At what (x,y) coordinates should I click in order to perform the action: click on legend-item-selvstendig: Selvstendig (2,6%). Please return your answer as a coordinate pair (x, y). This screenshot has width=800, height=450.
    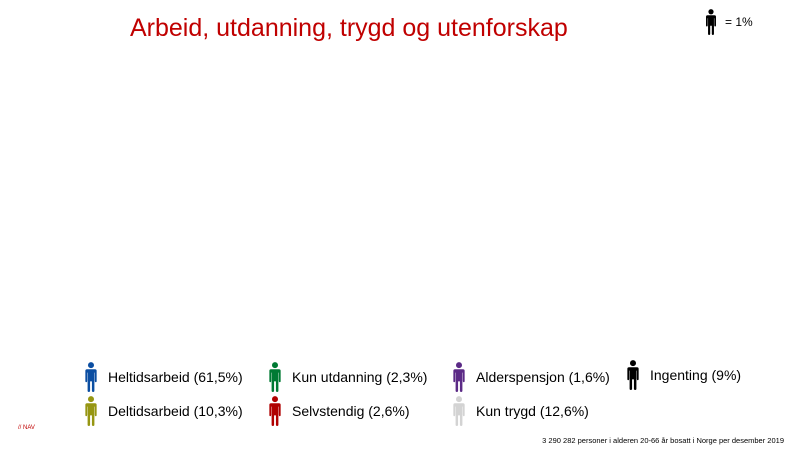
    Looking at the image, I should click on (339, 411).